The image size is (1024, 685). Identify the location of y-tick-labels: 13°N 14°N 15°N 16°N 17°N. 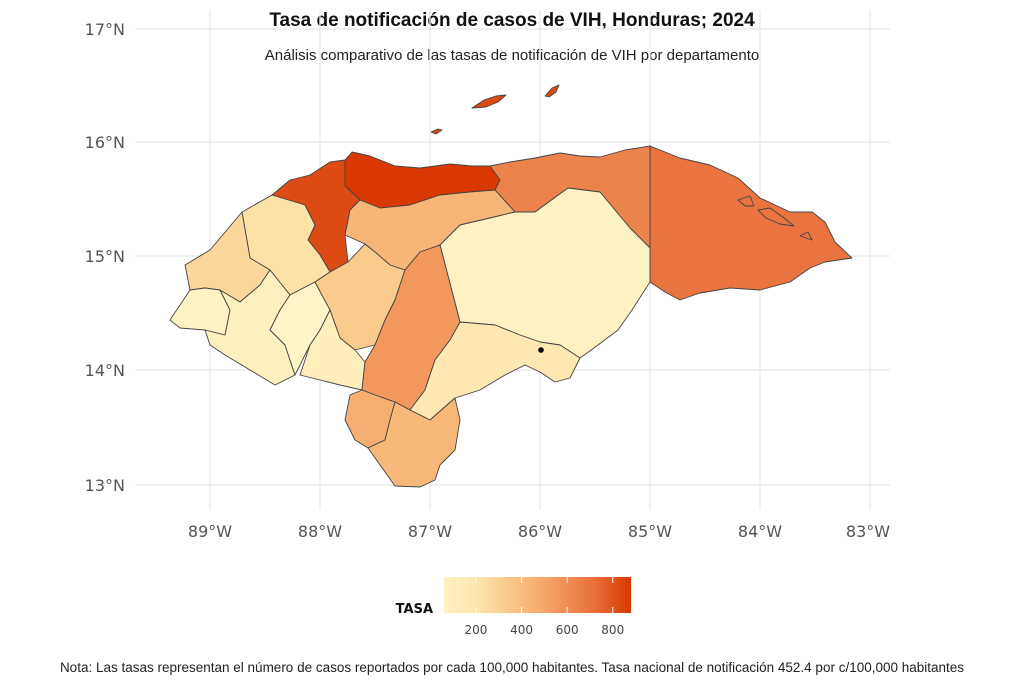
(105, 257).